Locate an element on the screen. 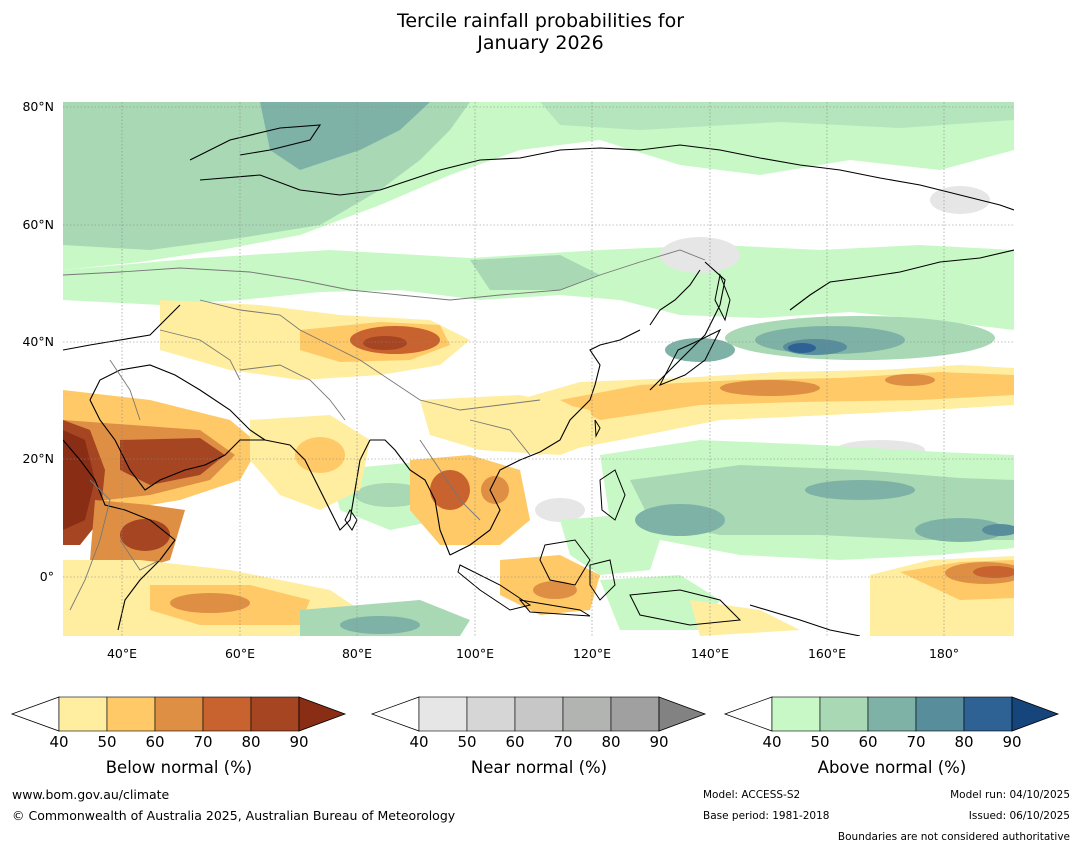 This screenshot has height=850, width=1081. above-normal-tick: 60 is located at coordinates (868, 742).